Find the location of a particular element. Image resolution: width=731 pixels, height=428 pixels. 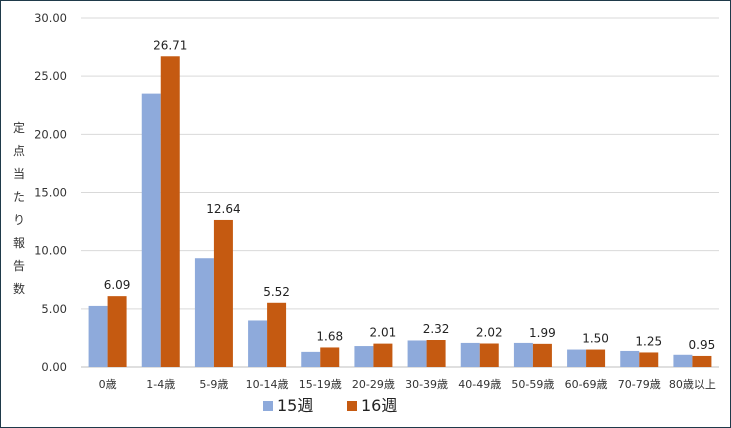

data-label: 26.71 is located at coordinates (170, 45).